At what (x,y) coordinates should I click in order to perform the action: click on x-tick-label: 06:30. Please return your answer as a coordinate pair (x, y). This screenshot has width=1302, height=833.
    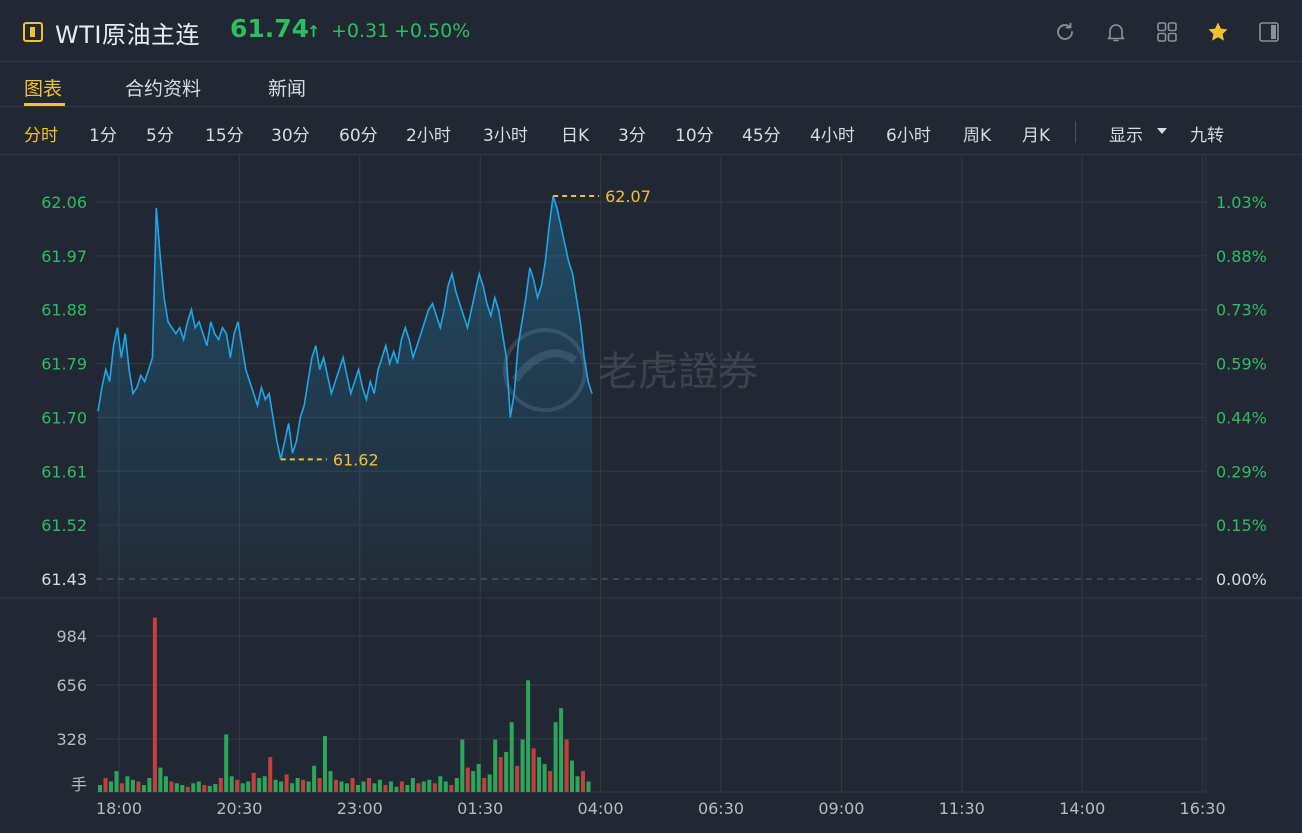
    Looking at the image, I should click on (721, 808).